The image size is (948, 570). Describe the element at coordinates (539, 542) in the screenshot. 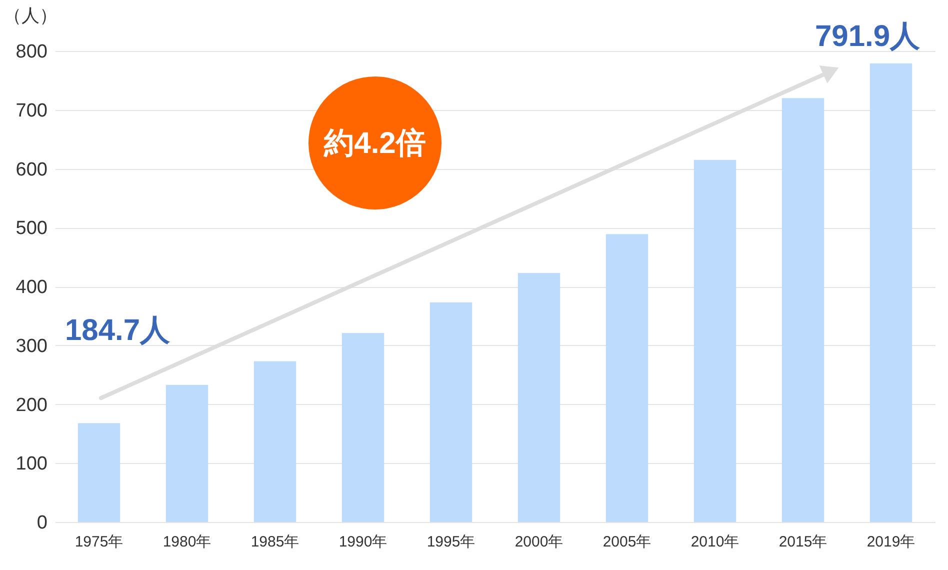

I see `x-tick-label: 2000年` at that location.